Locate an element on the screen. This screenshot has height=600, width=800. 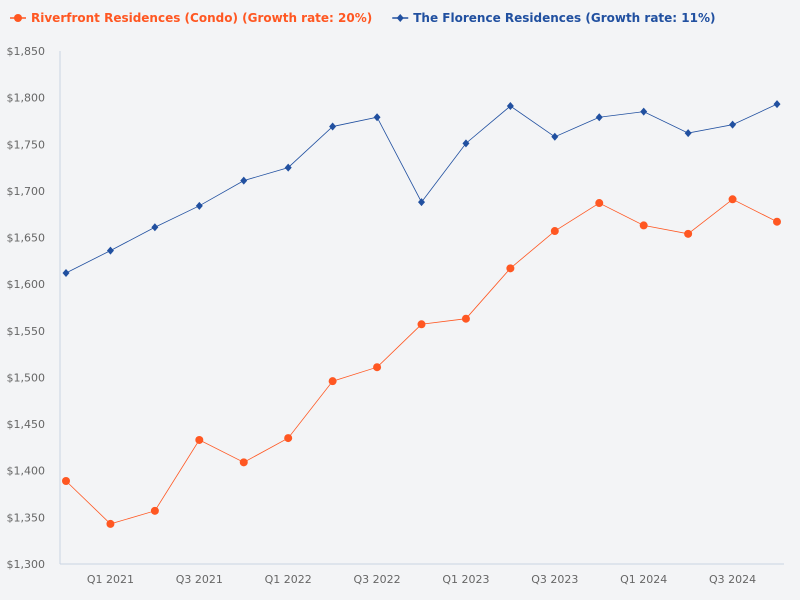
y-tick-label: $1,600 is located at coordinates (26, 284).